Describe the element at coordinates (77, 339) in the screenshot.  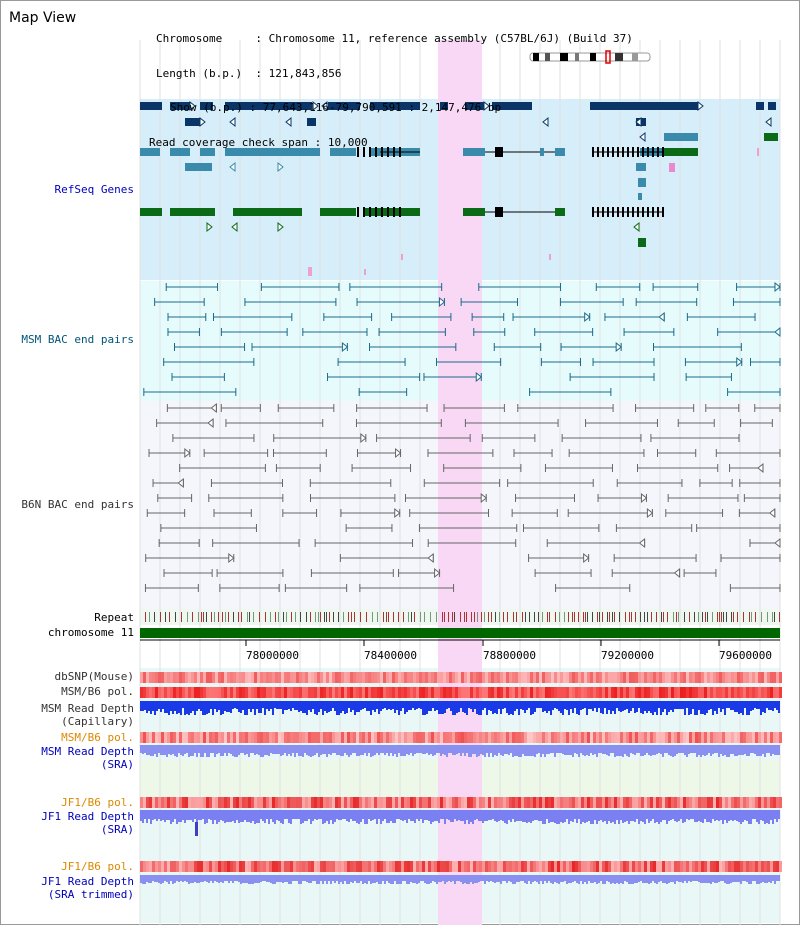
I see `msm-bac-label: MSM BAC end pairs` at that location.